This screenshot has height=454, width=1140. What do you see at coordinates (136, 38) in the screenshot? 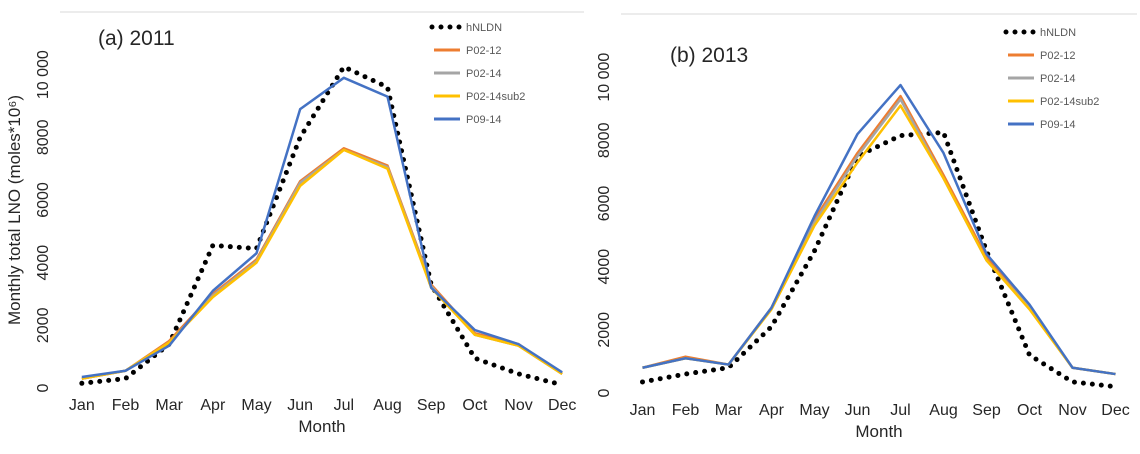
I see `panel-title: (a) 2011` at bounding box center [136, 38].